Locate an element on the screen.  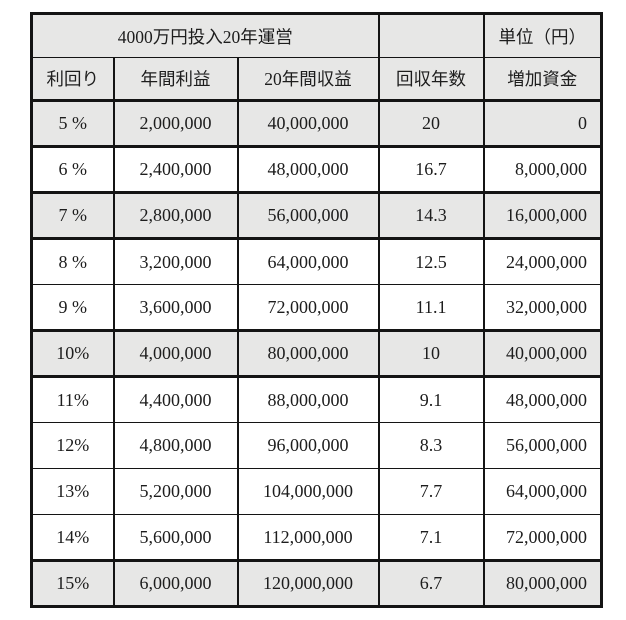
cell-annual-profit: 2,400,000 is located at coordinates (175, 169).